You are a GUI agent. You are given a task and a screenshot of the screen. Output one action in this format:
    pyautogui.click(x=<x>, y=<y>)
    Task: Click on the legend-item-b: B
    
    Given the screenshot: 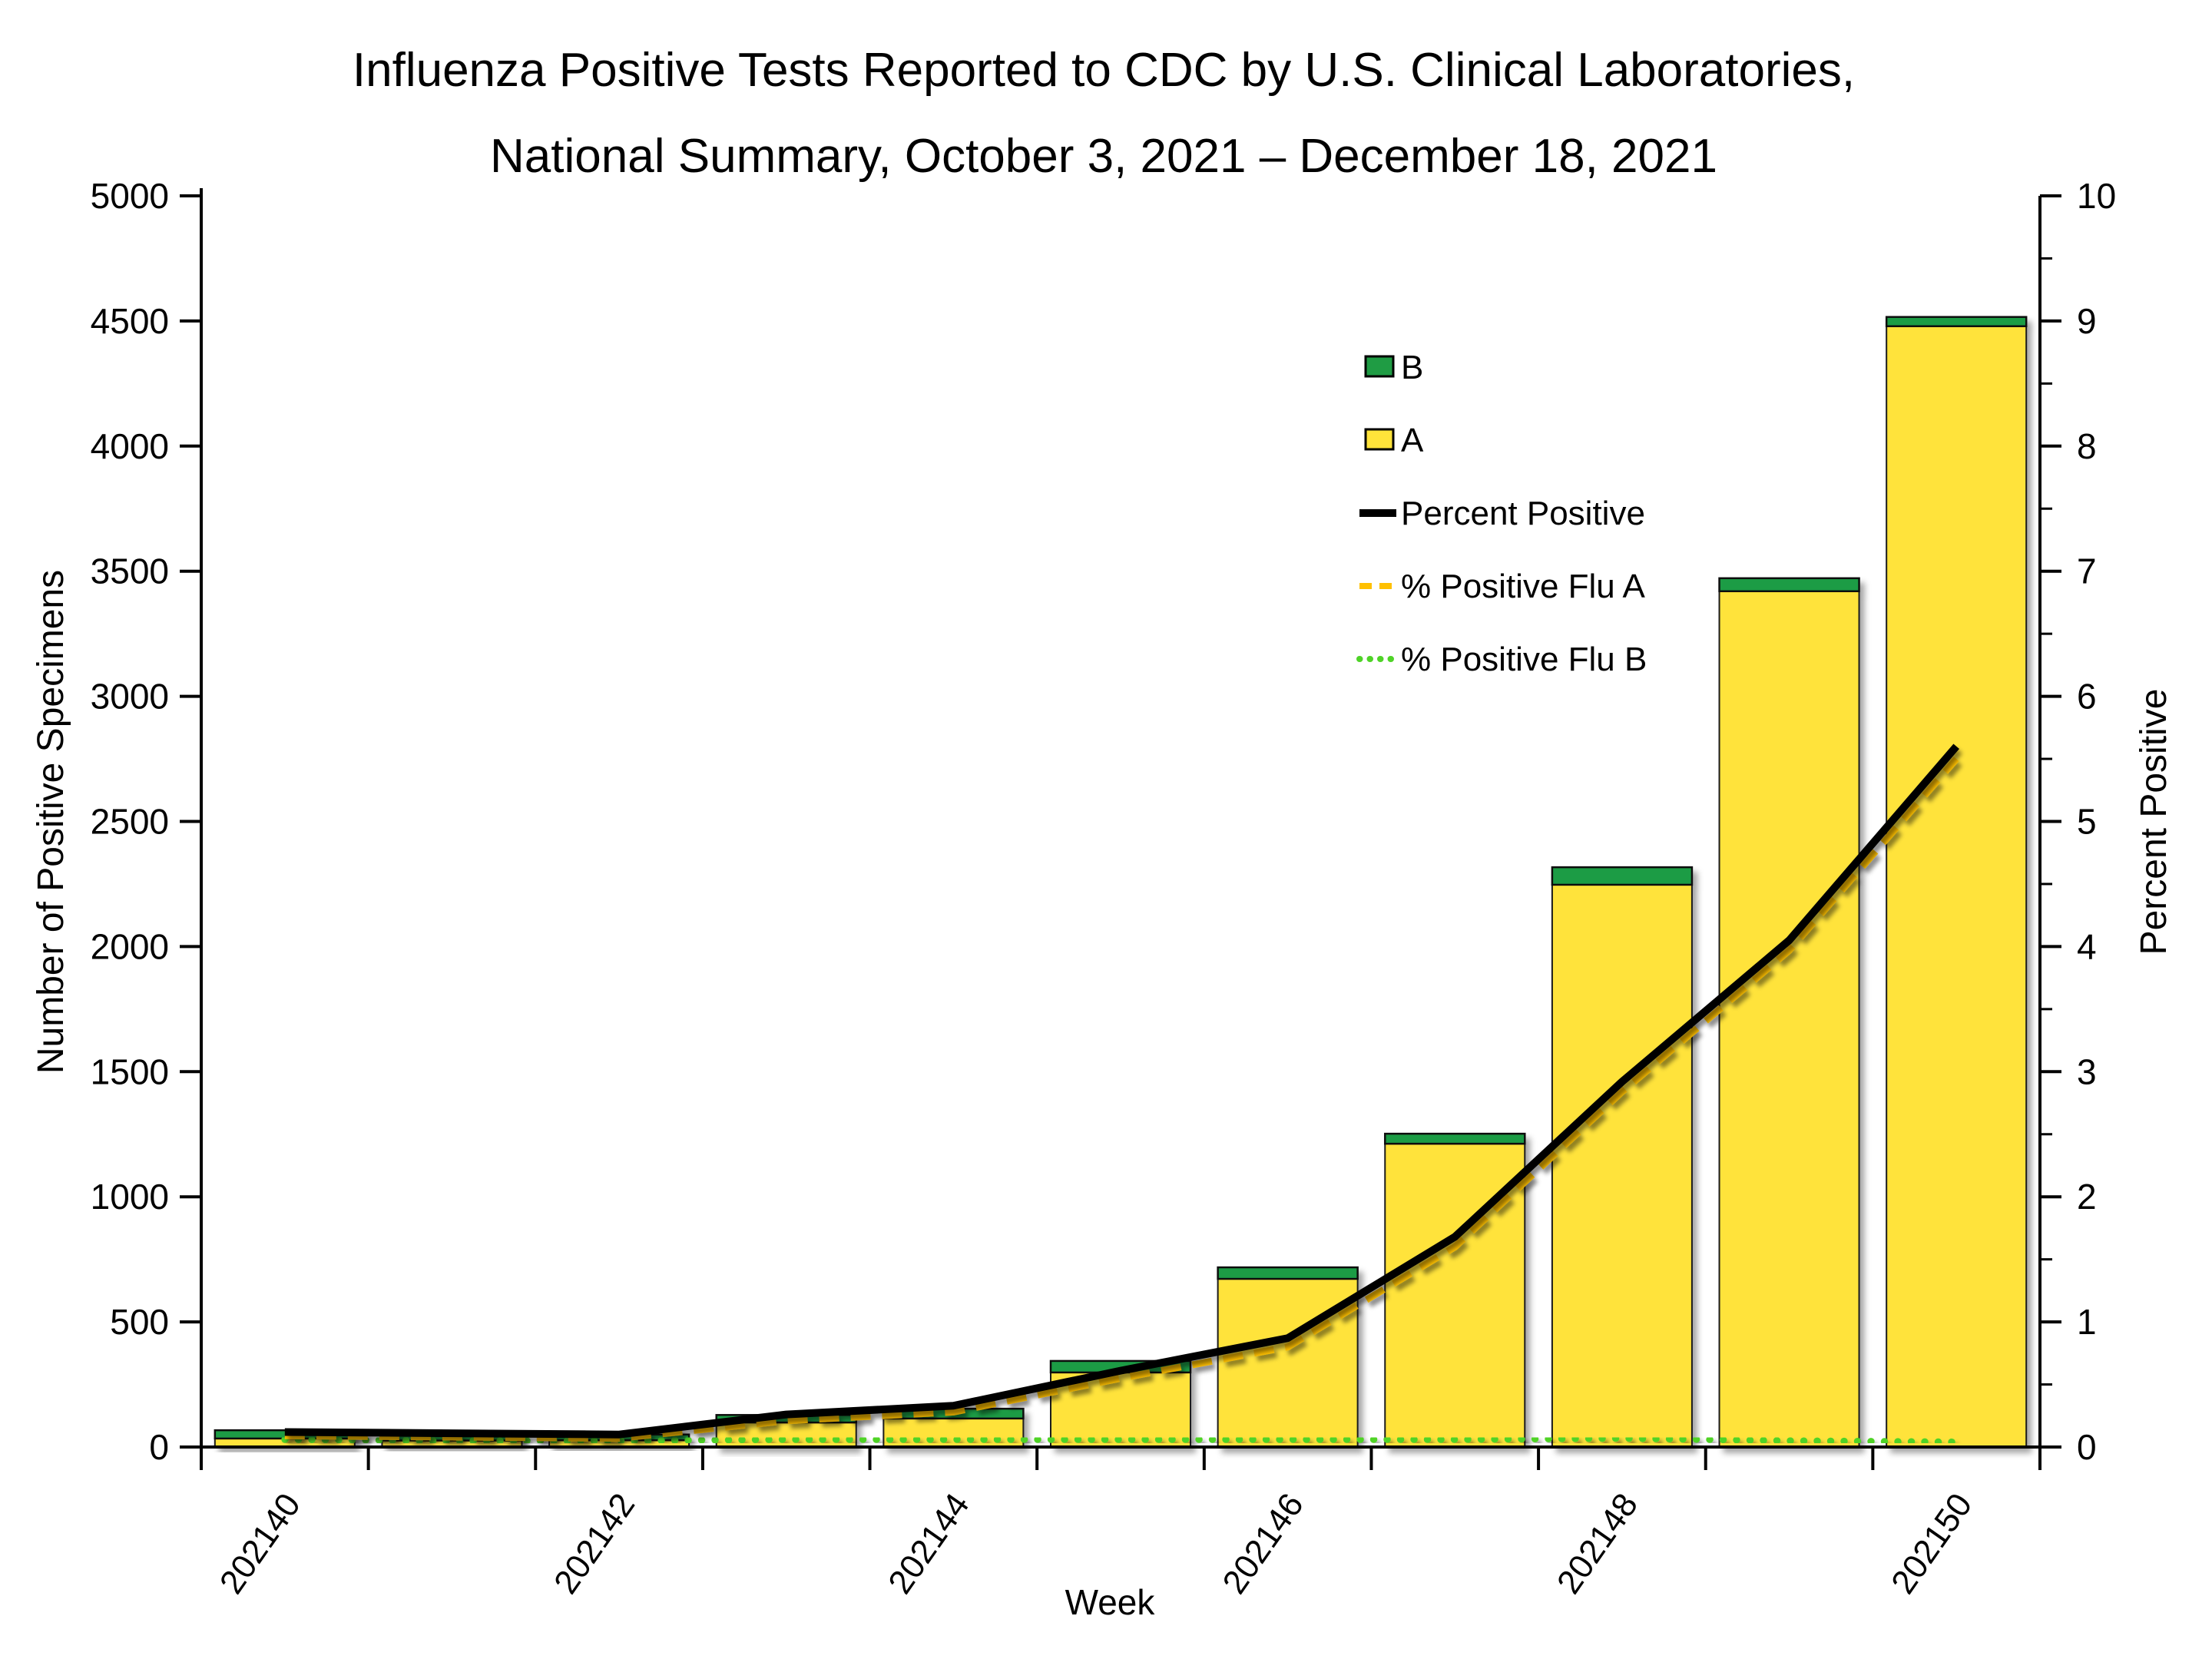 What is the action you would take?
    pyautogui.click(x=1394, y=368)
    